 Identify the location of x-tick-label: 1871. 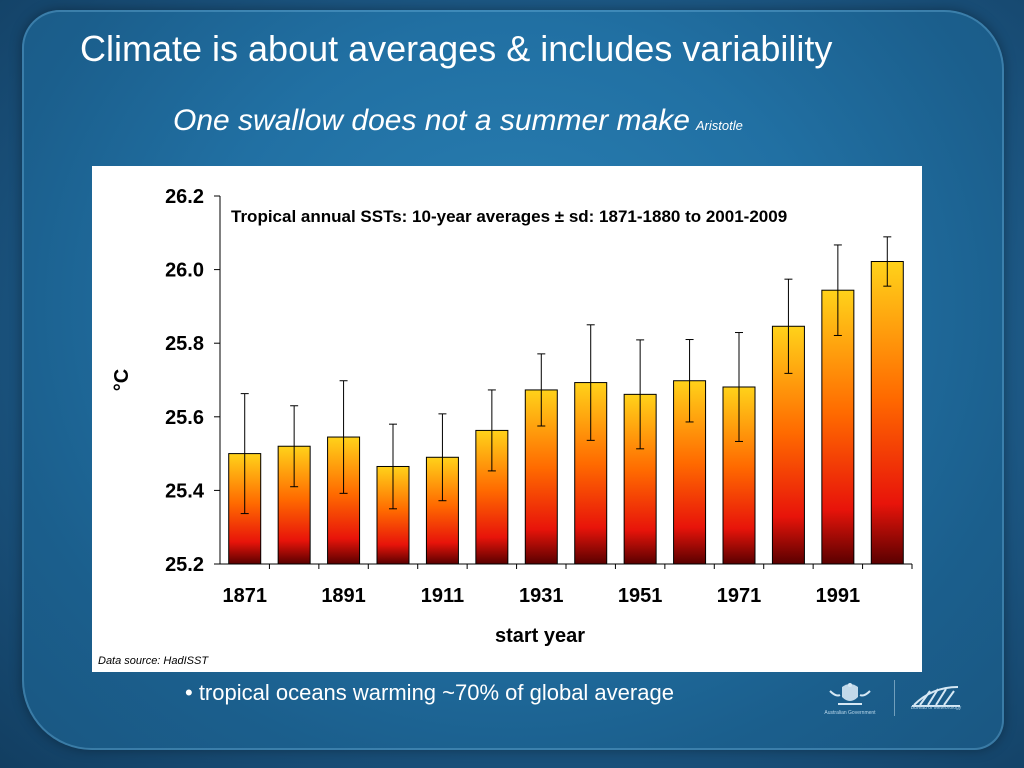
(244, 596).